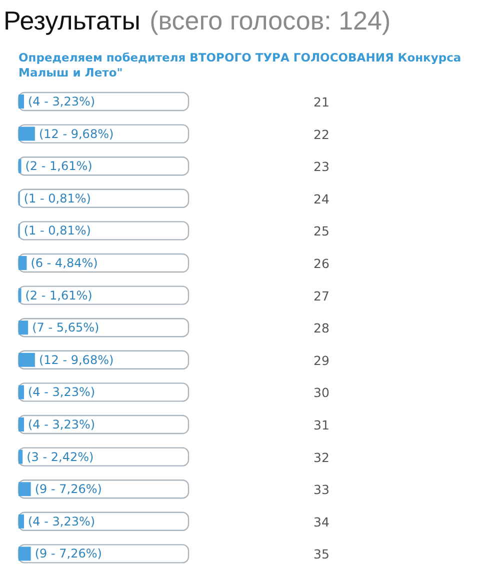  What do you see at coordinates (322, 490) in the screenshot?
I see `y-tick-label: 33` at bounding box center [322, 490].